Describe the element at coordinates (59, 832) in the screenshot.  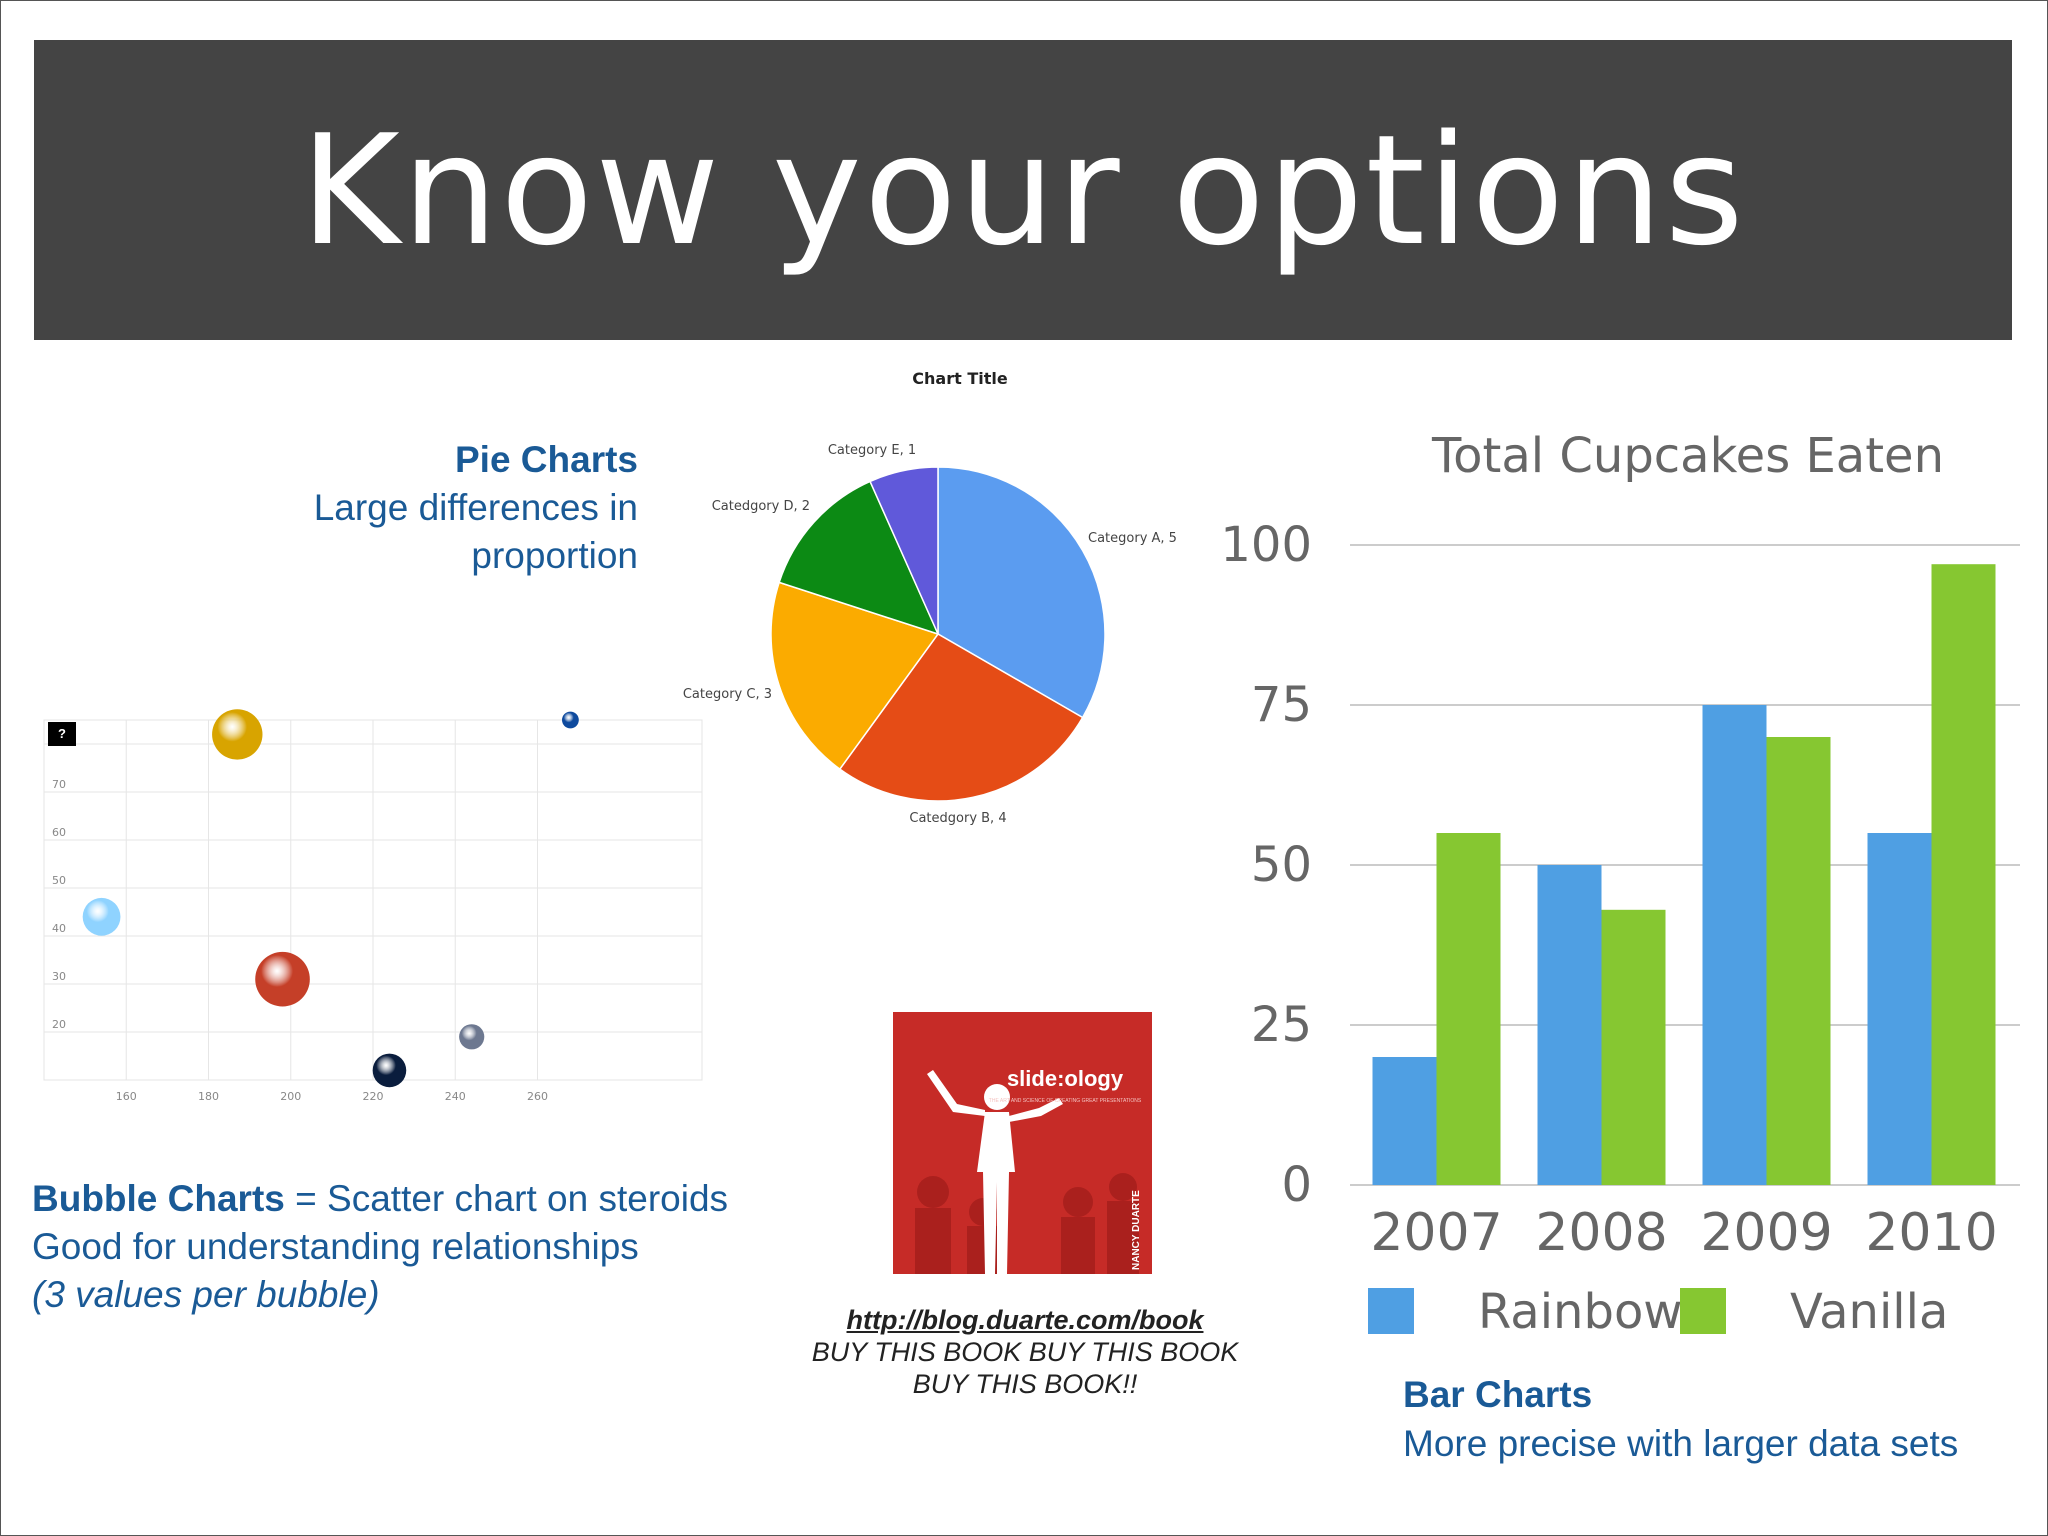
I see `bubble-y-tick: 60` at that location.